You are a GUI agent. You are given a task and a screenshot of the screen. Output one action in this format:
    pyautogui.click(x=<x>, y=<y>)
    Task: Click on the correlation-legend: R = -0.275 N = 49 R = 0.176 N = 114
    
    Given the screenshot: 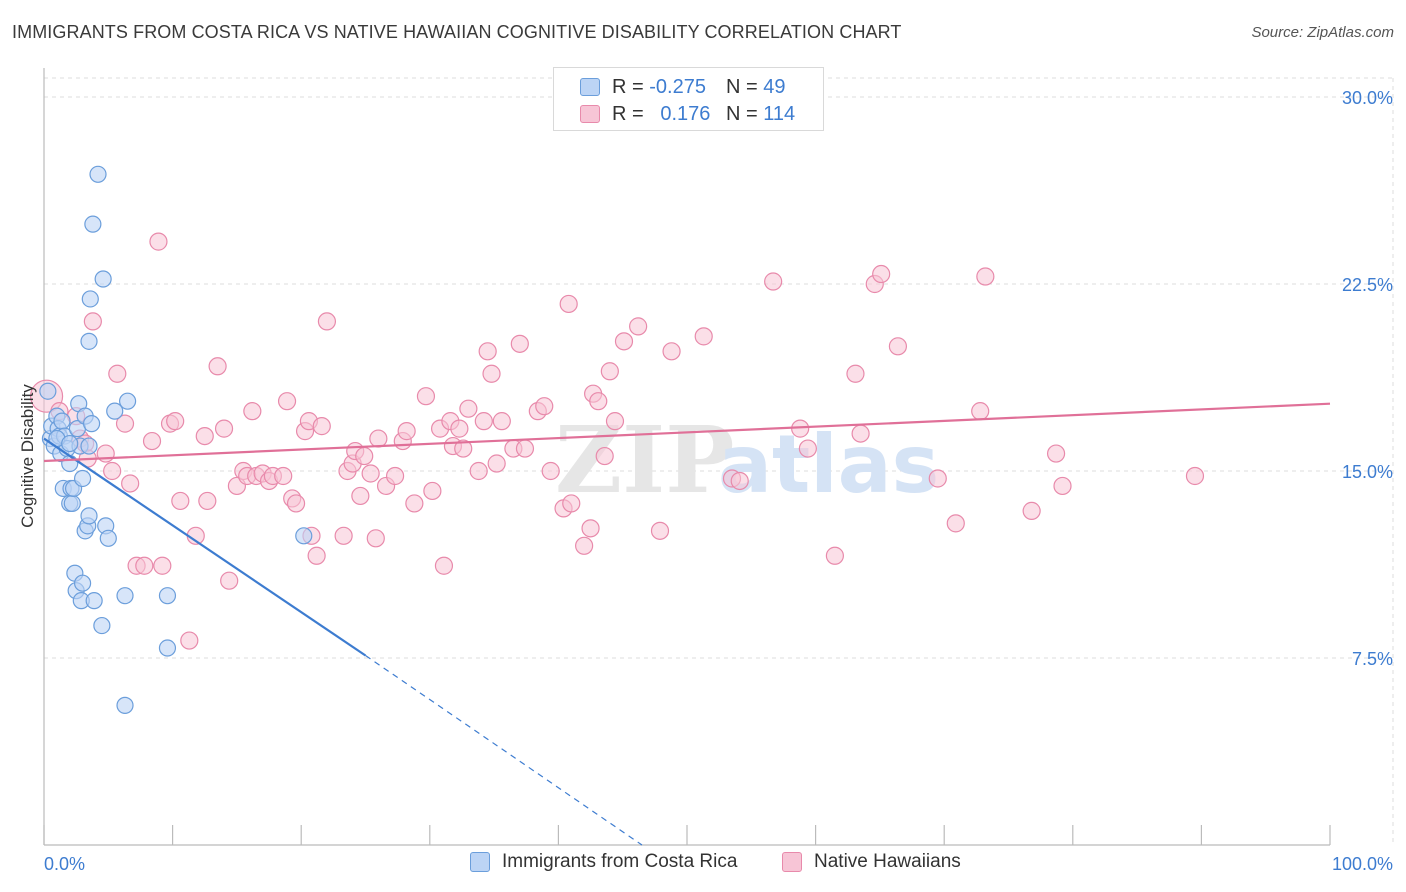 What is the action you would take?
    pyautogui.click(x=688, y=99)
    